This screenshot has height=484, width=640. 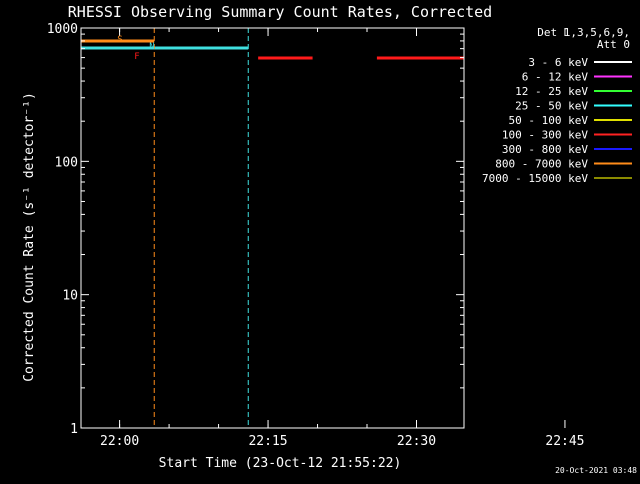 I want to click on legend-entry-label: 12 - 25 keV, so click(x=551, y=91).